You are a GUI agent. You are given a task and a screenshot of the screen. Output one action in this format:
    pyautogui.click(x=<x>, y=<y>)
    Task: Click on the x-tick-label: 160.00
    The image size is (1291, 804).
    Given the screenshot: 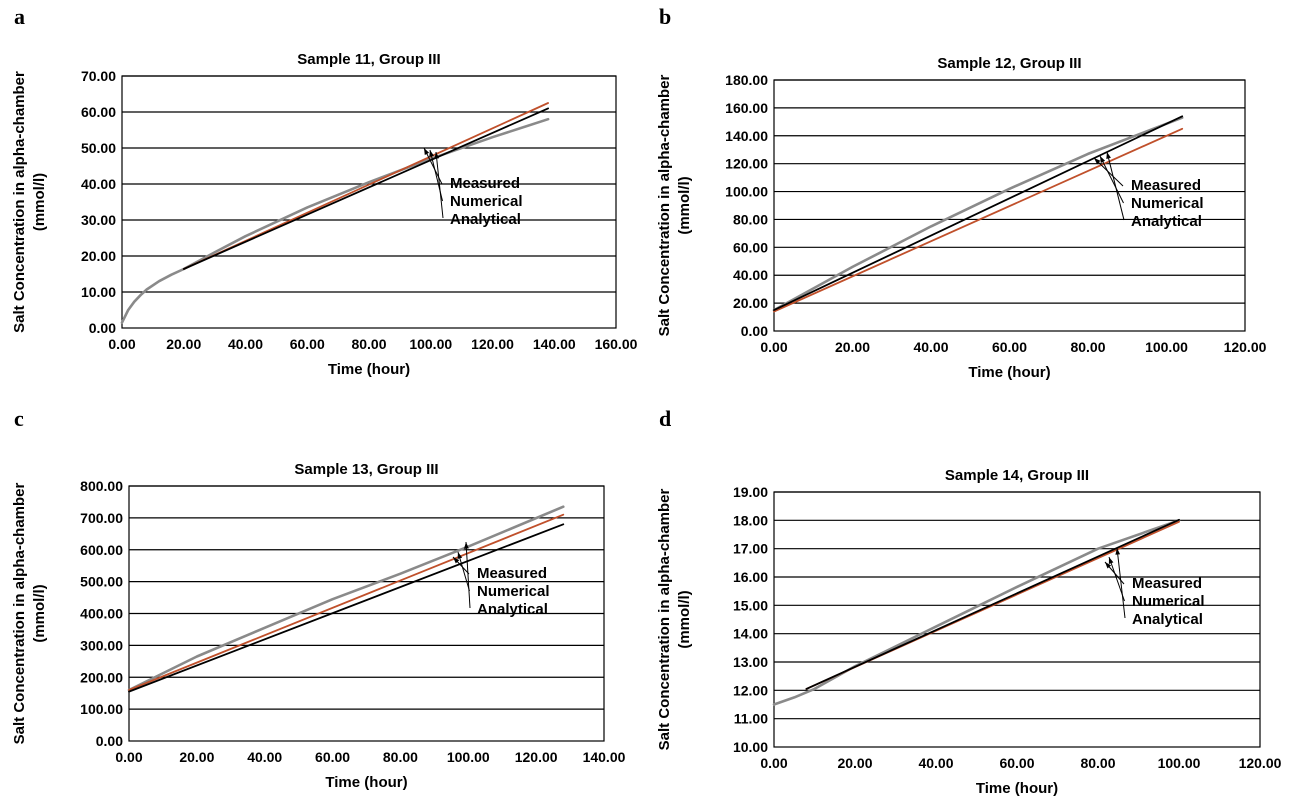 What is the action you would take?
    pyautogui.click(x=616, y=344)
    